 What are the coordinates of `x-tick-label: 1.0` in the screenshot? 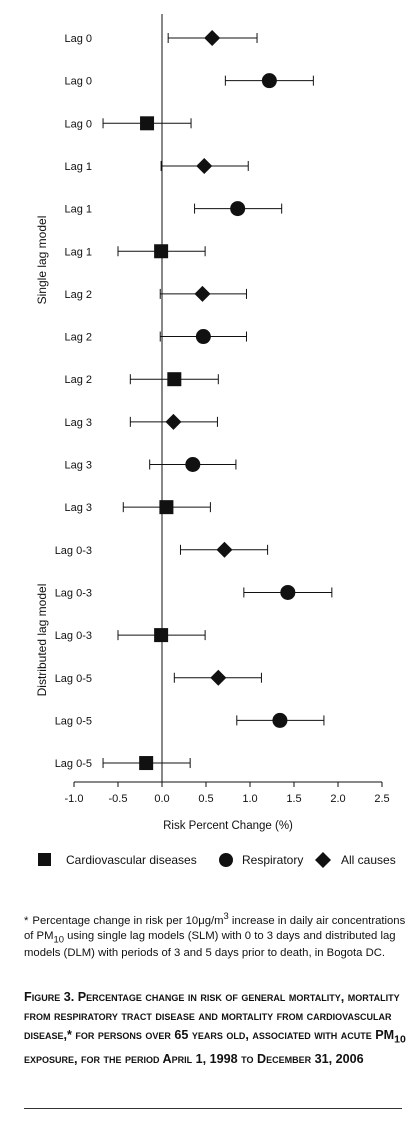 It's located at (249, 799).